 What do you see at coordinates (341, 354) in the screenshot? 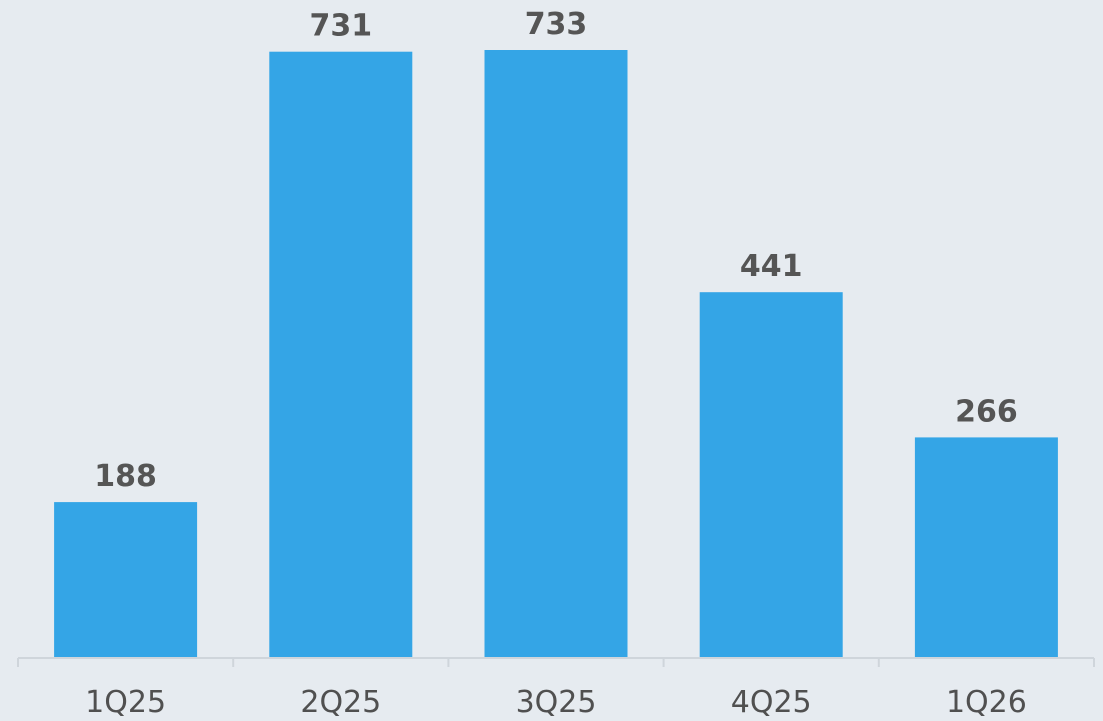
I see `bar-2Q25` at bounding box center [341, 354].